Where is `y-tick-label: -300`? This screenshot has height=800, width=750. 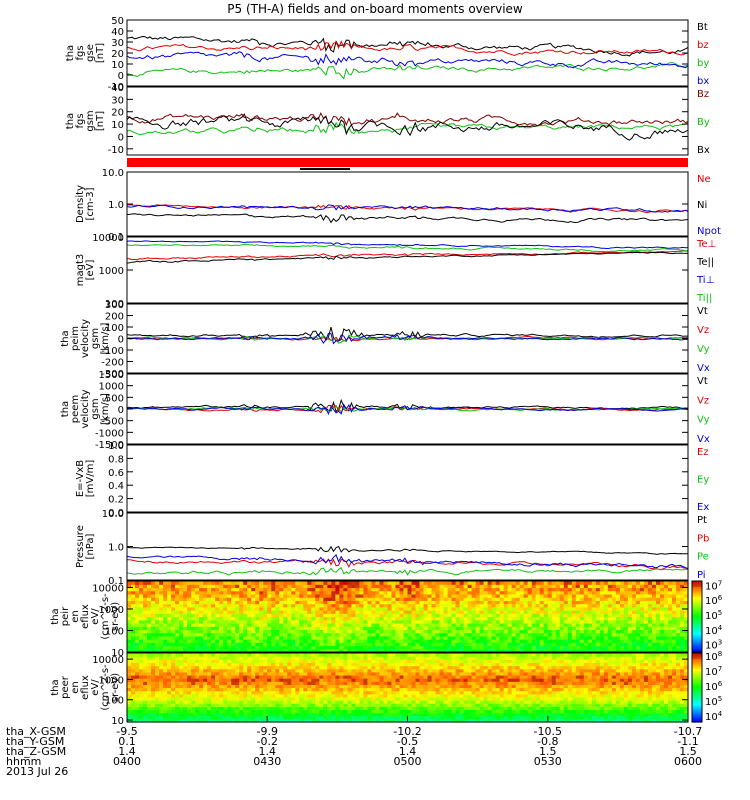 y-tick-label: -300 is located at coordinates (112, 374).